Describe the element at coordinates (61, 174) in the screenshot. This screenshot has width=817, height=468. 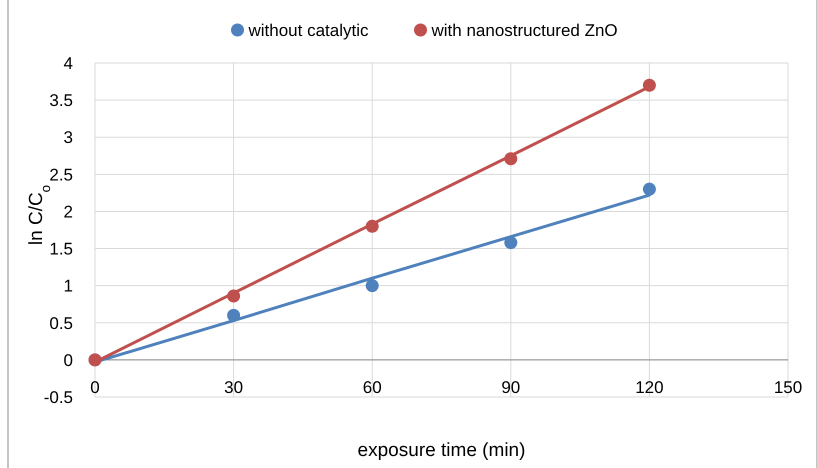
I see `y-tick-label: 2.5` at that location.